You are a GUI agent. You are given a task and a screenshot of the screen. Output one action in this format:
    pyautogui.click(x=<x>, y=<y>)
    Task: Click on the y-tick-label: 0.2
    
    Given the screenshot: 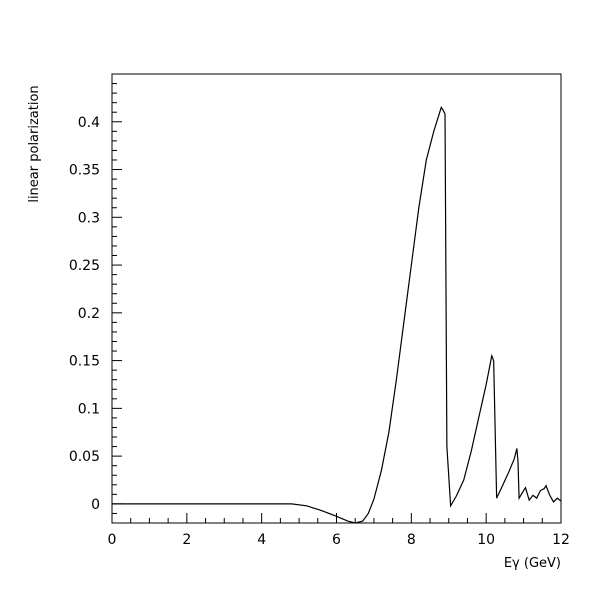 What is the action you would take?
    pyautogui.click(x=89, y=314)
    